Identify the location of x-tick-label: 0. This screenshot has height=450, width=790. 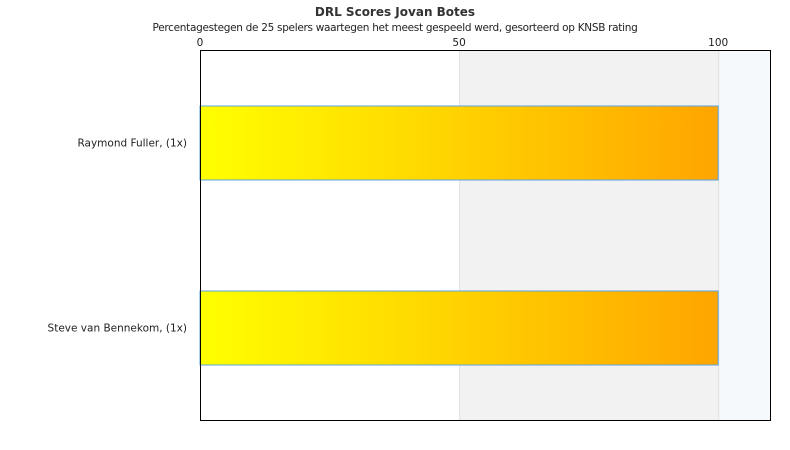
(200, 43).